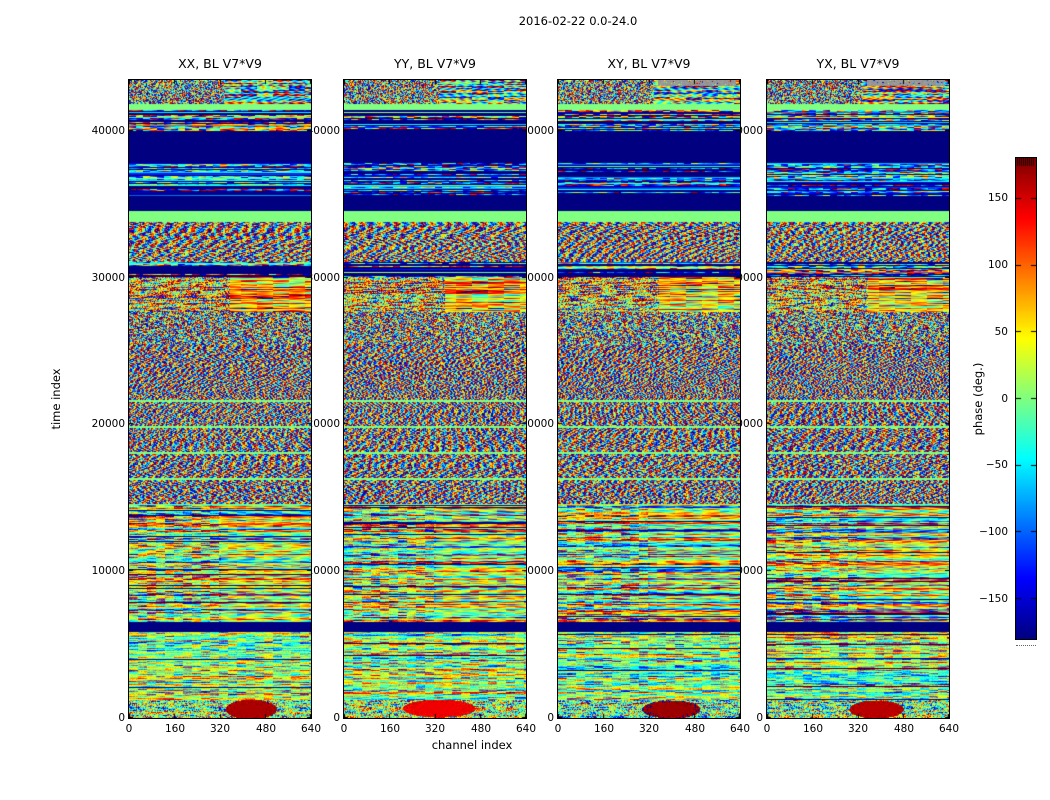 Image resolution: width=1050 pixels, height=800 pixels. What do you see at coordinates (649, 63) in the screenshot?
I see `panel-title-xy: XY, BL V7*V9` at bounding box center [649, 63].